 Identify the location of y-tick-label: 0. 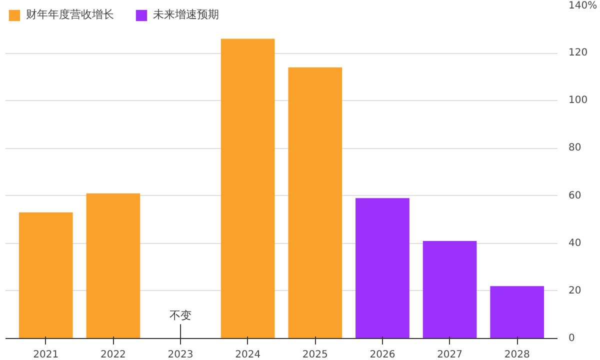
(571, 338).